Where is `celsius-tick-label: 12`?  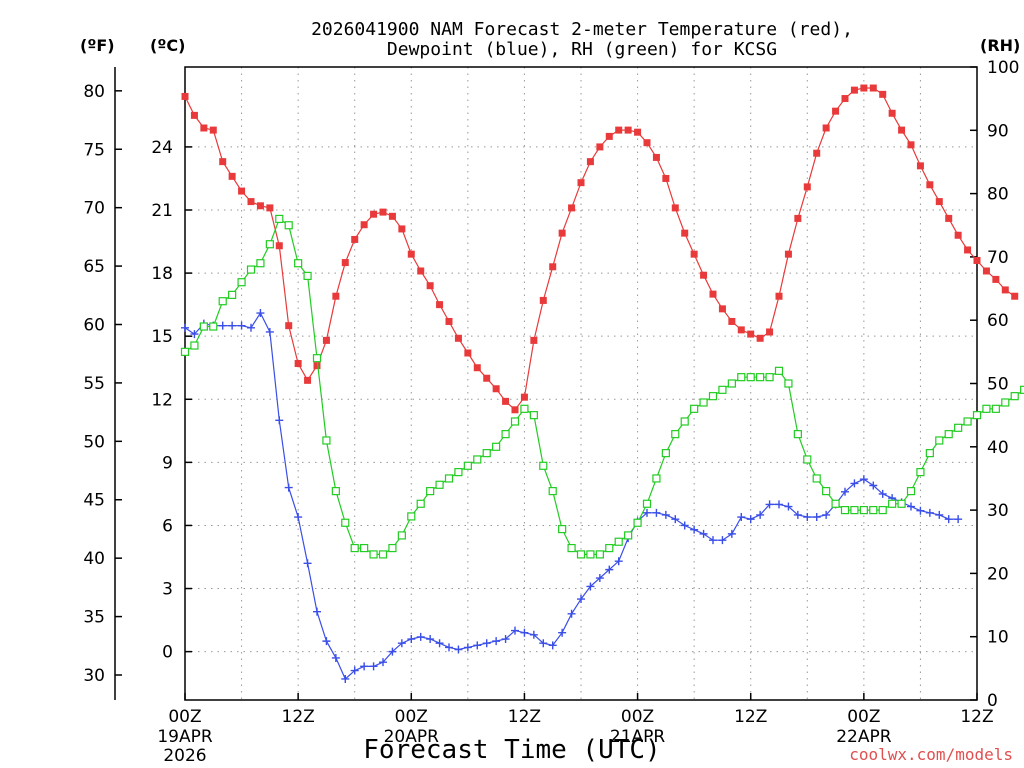
celsius-tick-label: 12 is located at coordinates (162, 400).